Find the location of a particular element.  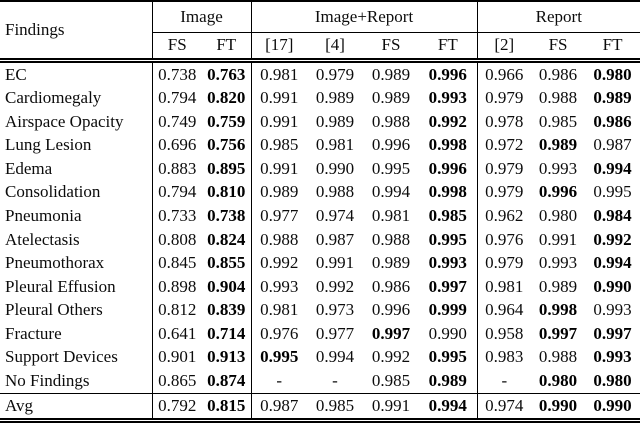

value-cell: 0.763 is located at coordinates (226, 74).